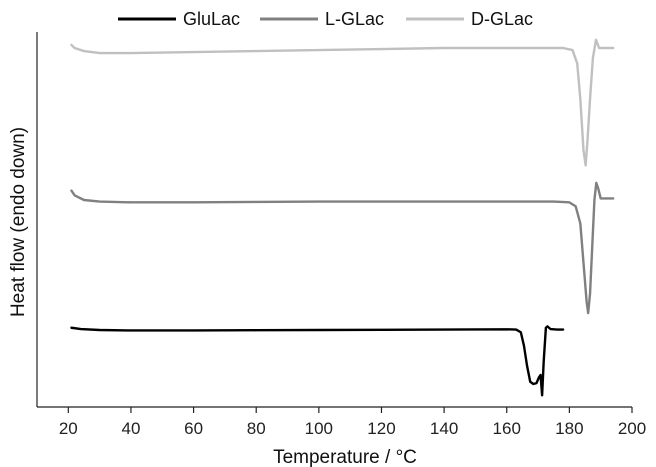 This screenshot has height=467, width=656. Describe the element at coordinates (345, 457) in the screenshot. I see `x-axis-title: Temperature / °C` at that location.